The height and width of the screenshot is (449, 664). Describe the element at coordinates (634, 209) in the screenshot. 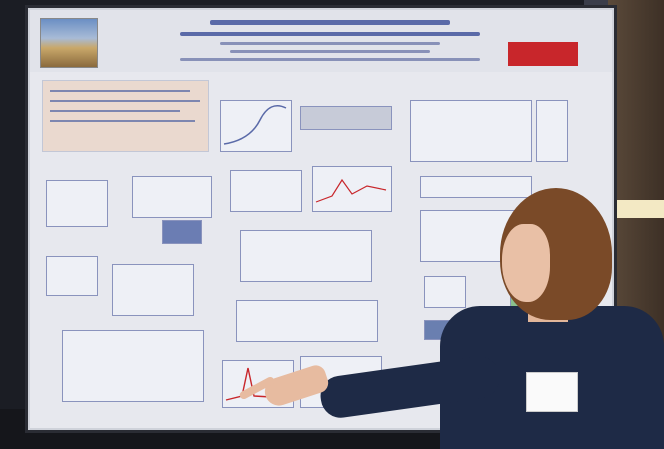

I see `light-strip` at that location.